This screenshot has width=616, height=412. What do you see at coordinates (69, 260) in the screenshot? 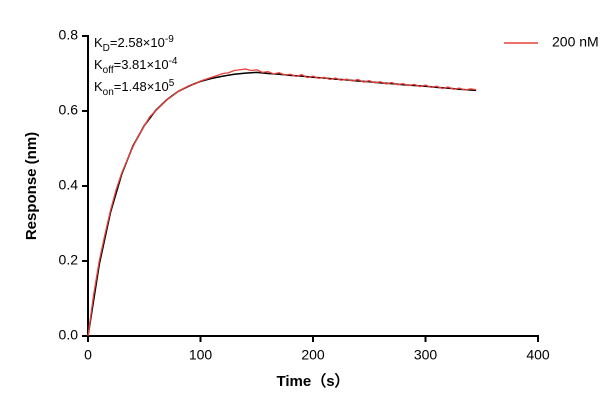
I see `y-tick-label: 0.2` at bounding box center [69, 260].